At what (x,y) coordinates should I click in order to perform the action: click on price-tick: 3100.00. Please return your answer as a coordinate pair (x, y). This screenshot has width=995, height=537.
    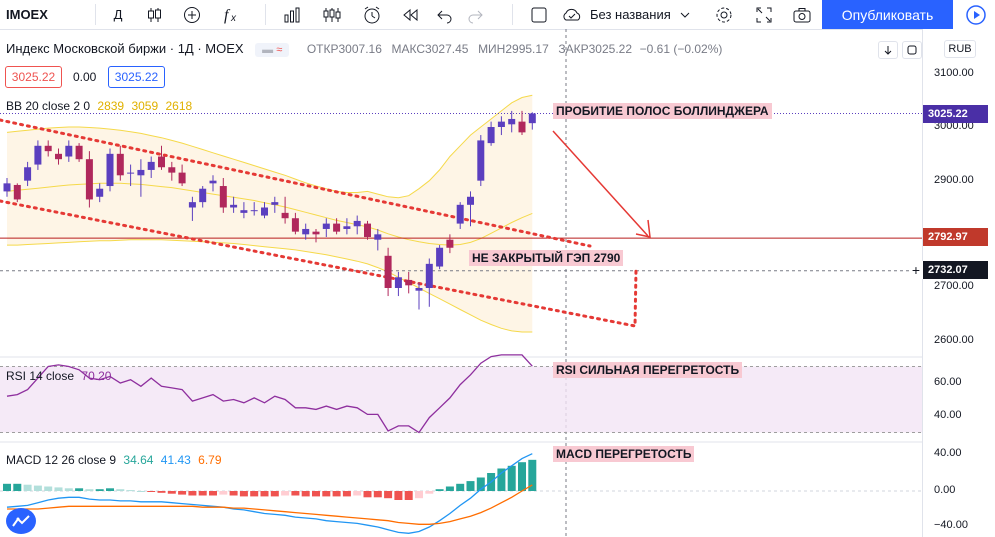
    Looking at the image, I should click on (954, 73).